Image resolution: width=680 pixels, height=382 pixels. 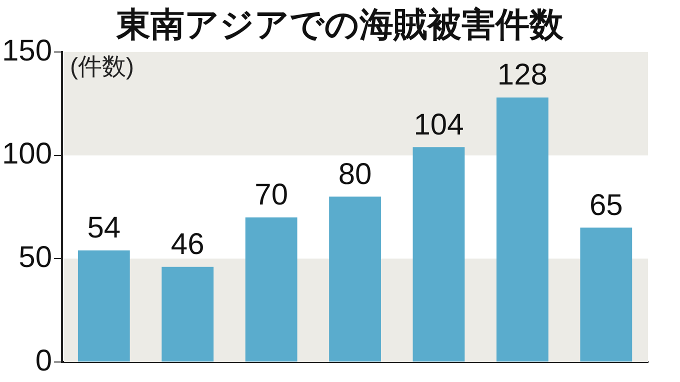 I want to click on y-tick-label: 100, so click(x=27, y=154).